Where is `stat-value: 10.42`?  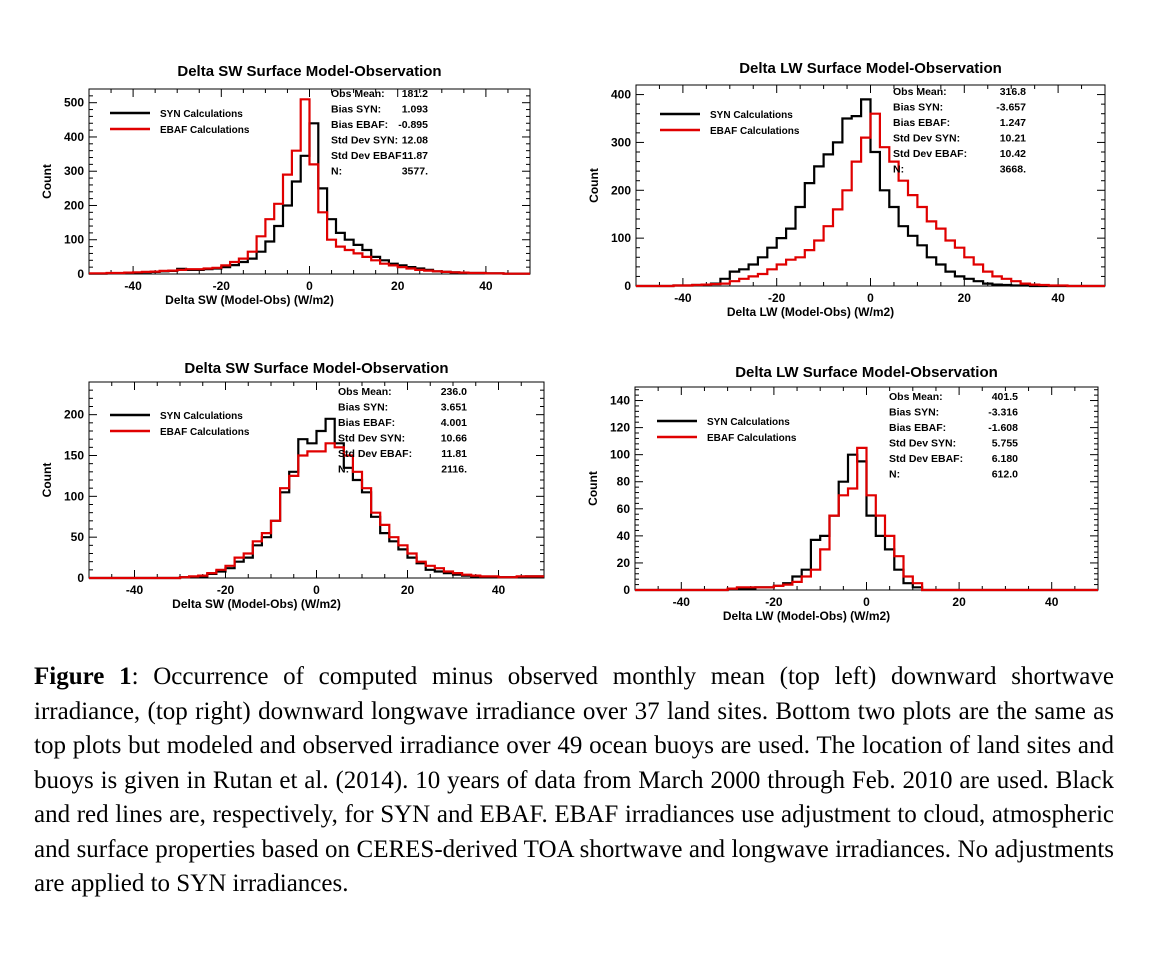
stat-value: 10.42 is located at coordinates (1013, 154).